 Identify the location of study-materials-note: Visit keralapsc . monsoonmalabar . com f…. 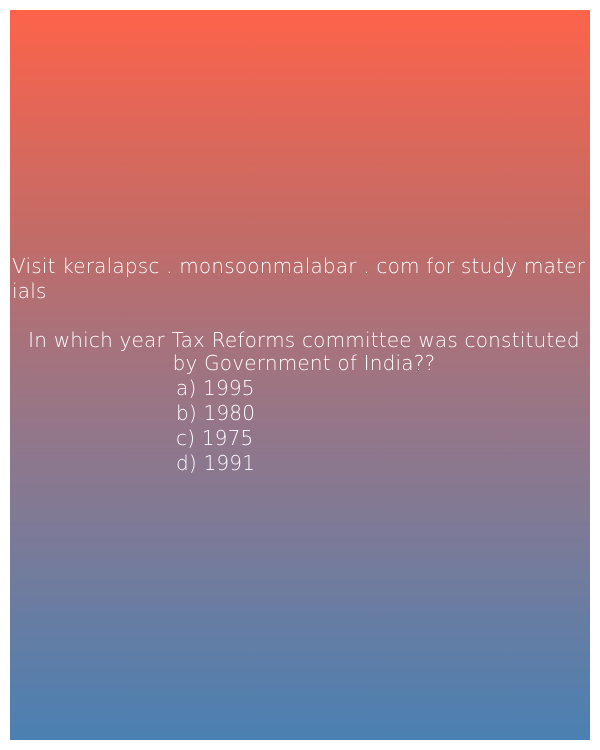
(299, 278).